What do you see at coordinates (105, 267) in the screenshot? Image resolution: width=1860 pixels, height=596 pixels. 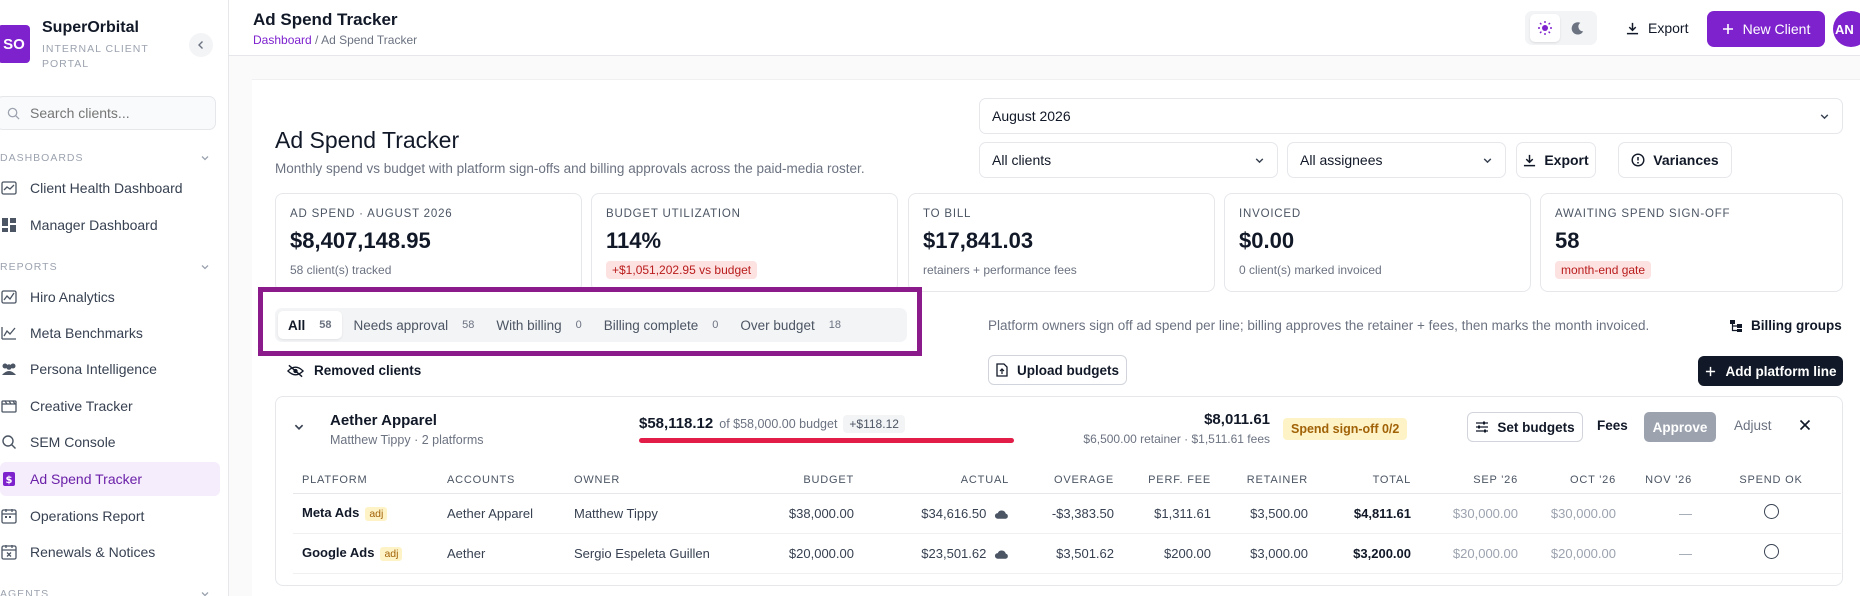 I see `section-reports: REPORTS` at bounding box center [105, 267].